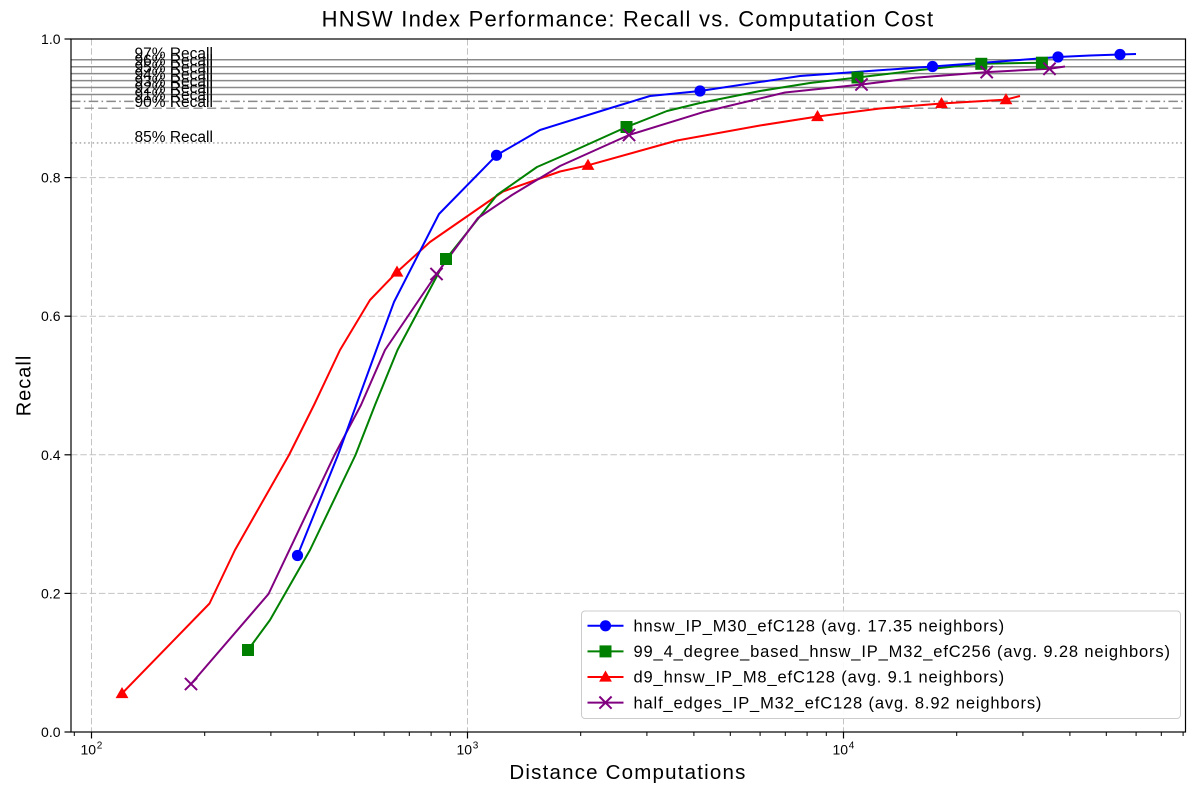  I want to click on svg-text: 0.0, so click(51, 732).